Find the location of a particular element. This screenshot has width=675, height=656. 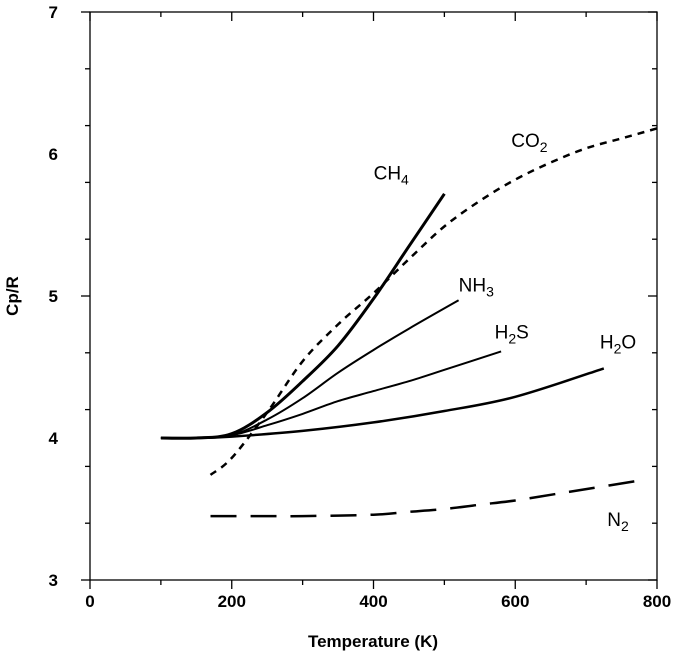

series-line-n2 is located at coordinates (425, 498).